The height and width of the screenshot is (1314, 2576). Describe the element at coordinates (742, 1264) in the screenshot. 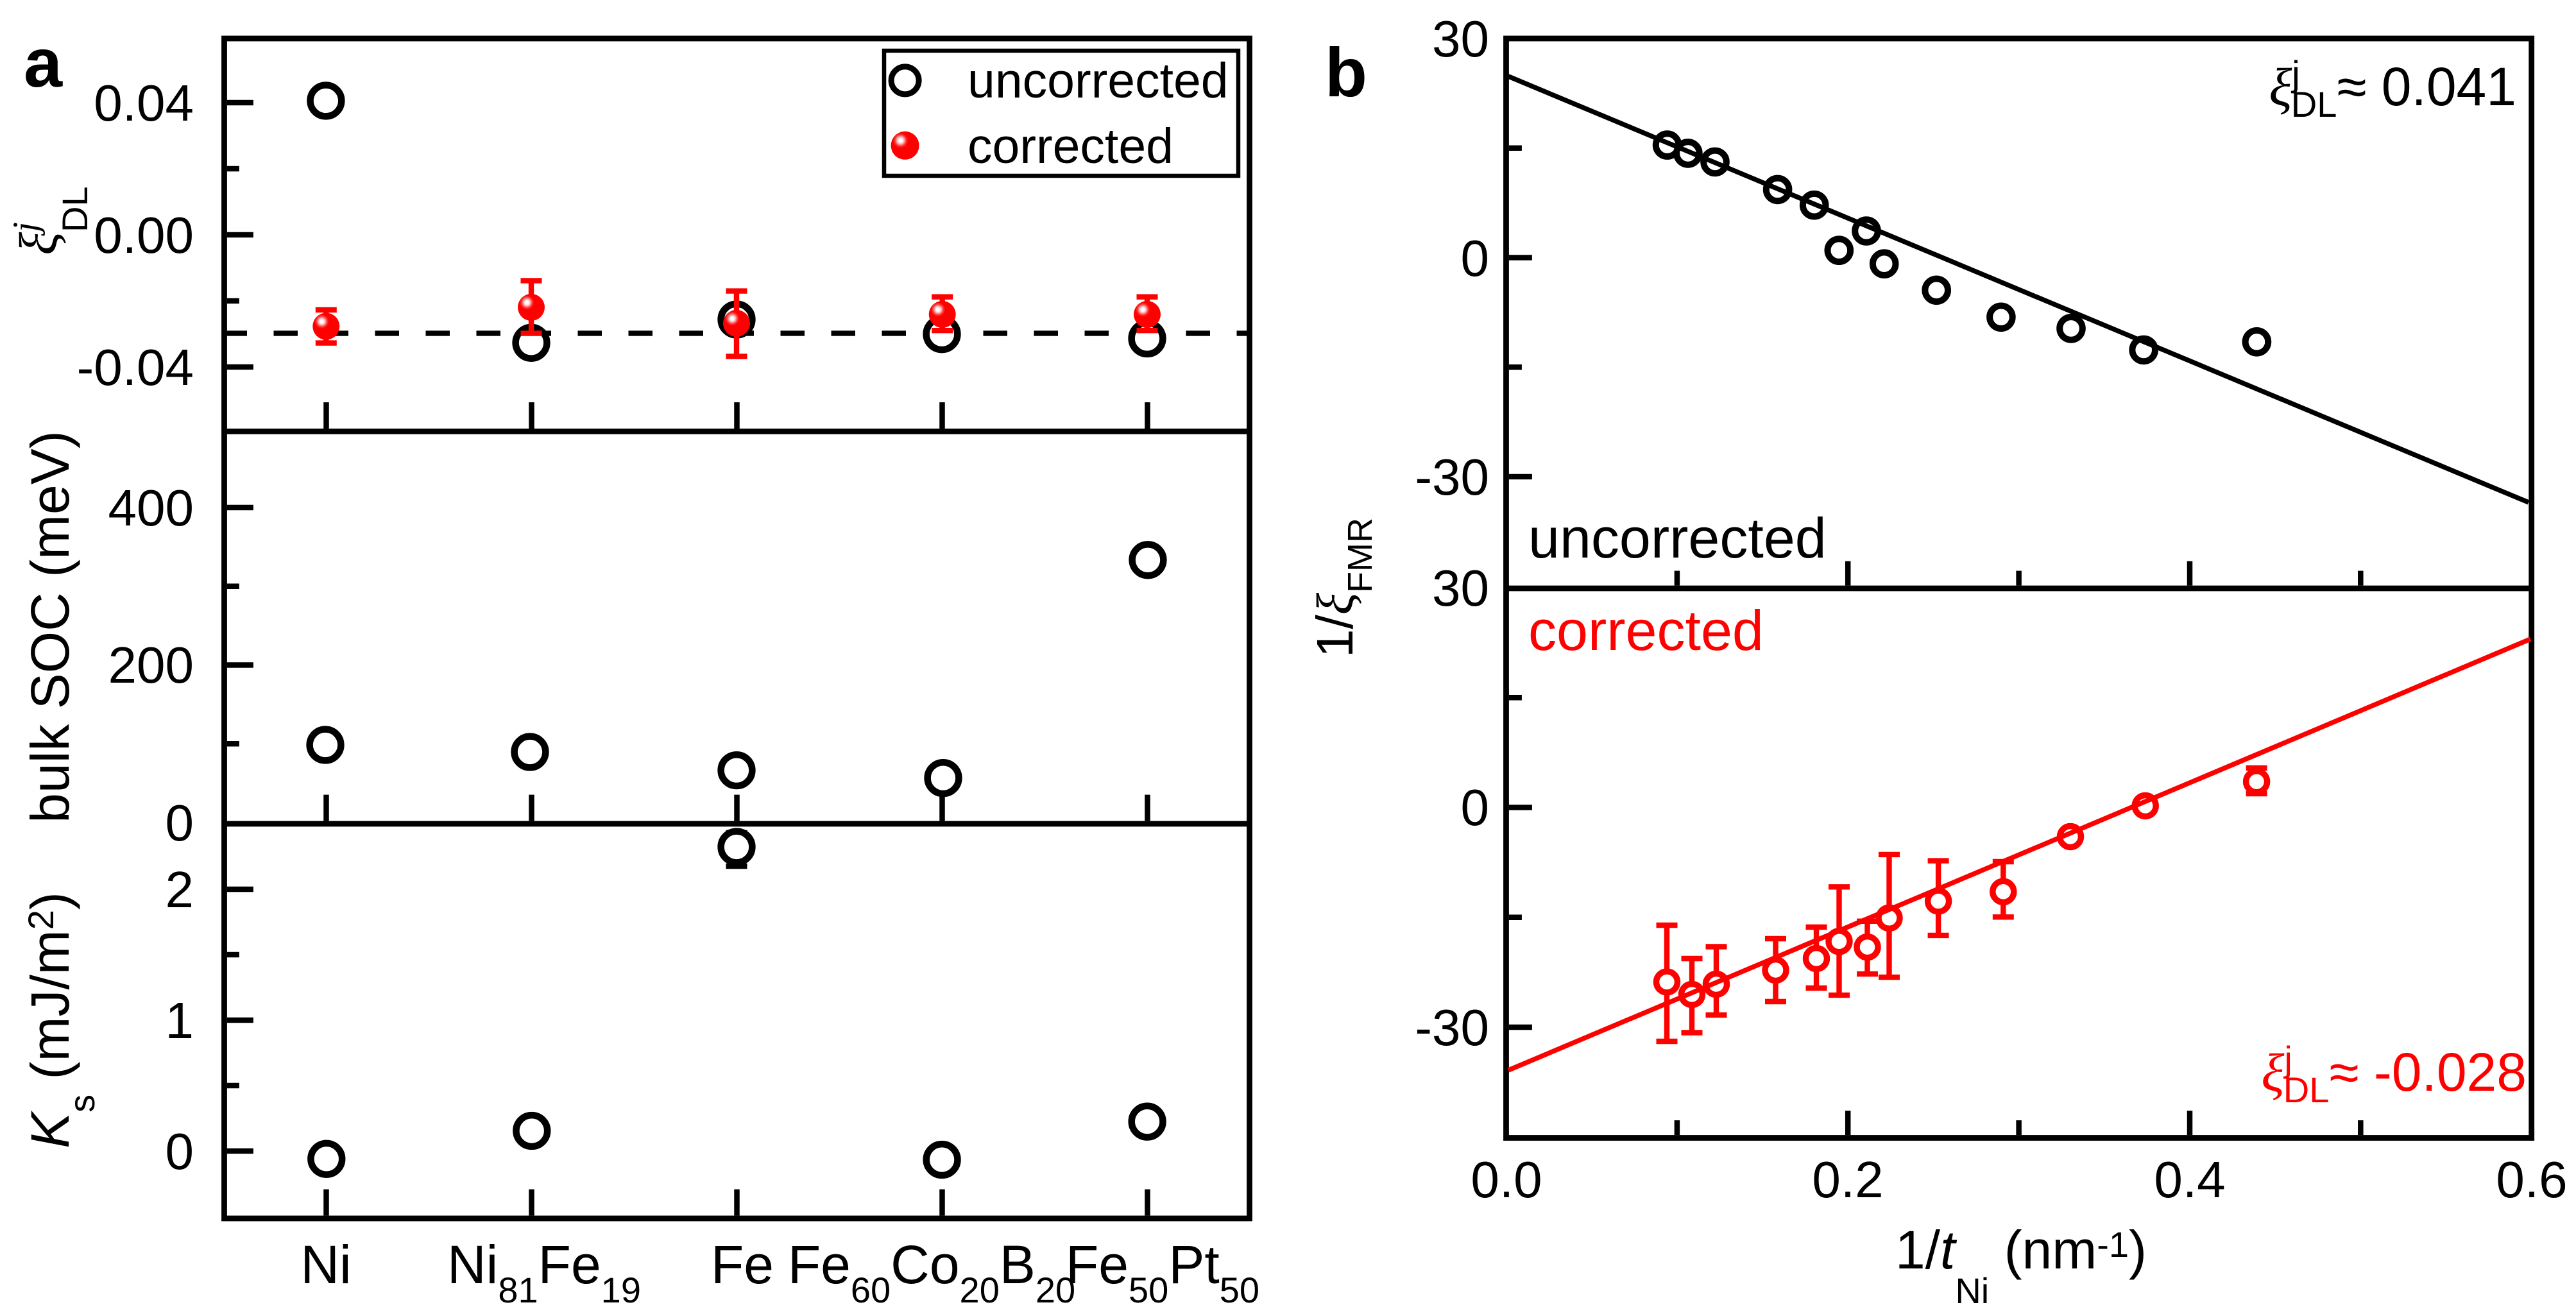

I see `svg-text: Fe` at that location.